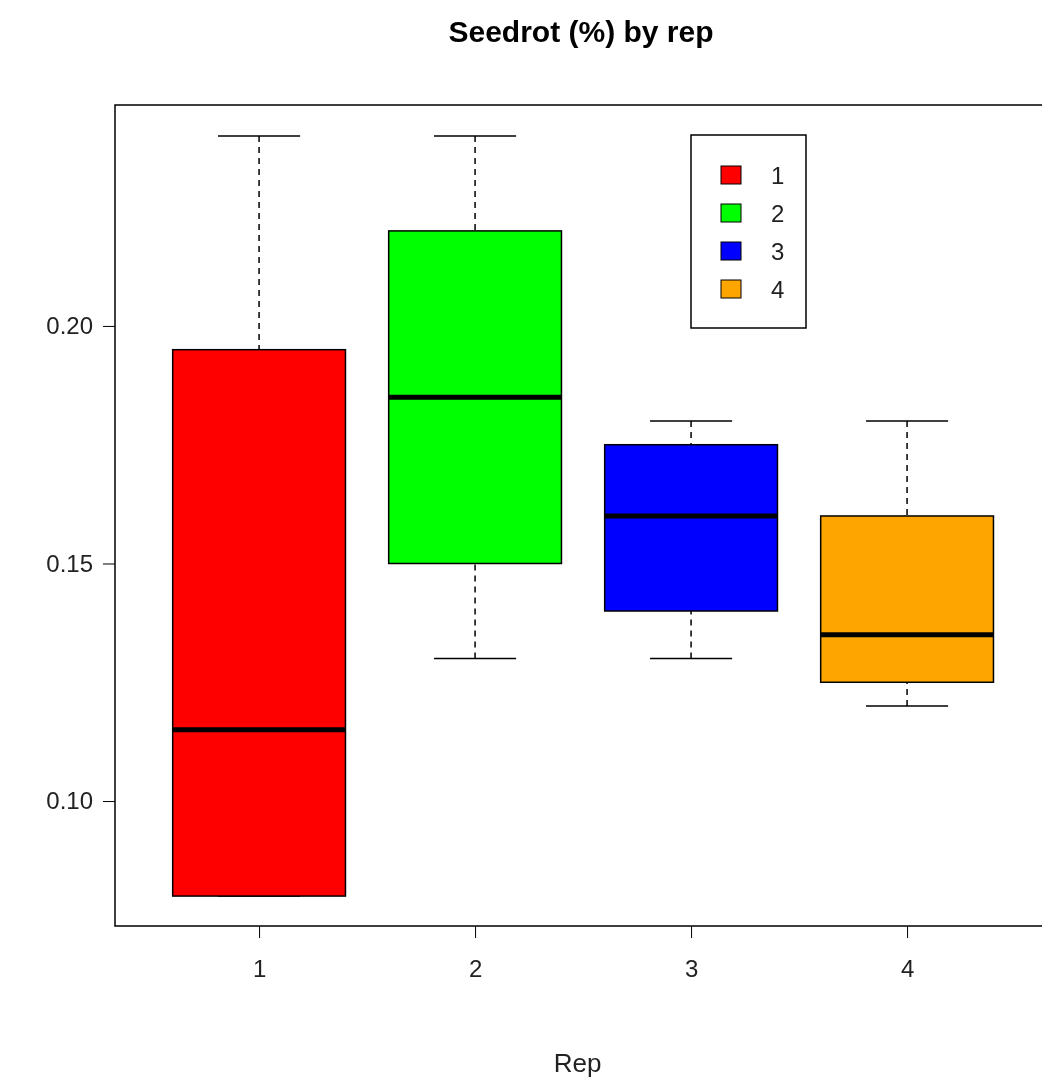 The height and width of the screenshot is (1082, 1042). What do you see at coordinates (907, 969) in the screenshot?
I see `x-tick-label: 4` at bounding box center [907, 969].